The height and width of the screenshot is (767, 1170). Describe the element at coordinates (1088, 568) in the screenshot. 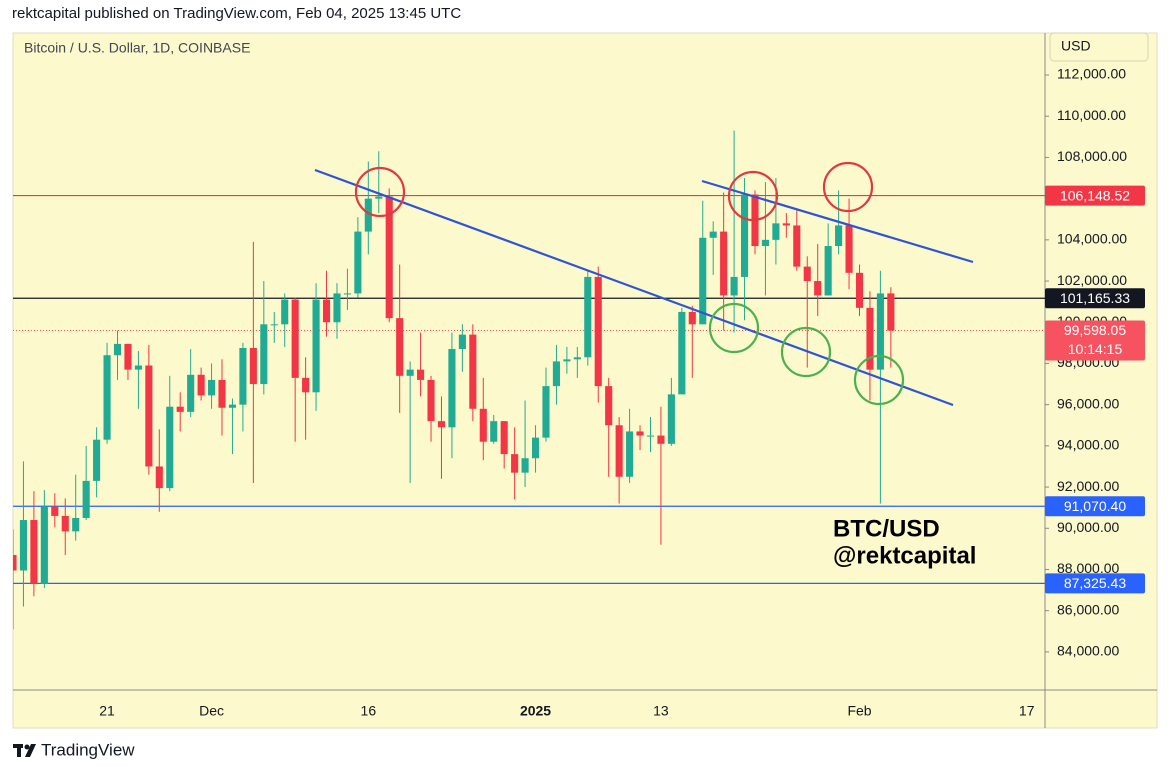

I see `y-tick-label: 88,000.00` at that location.